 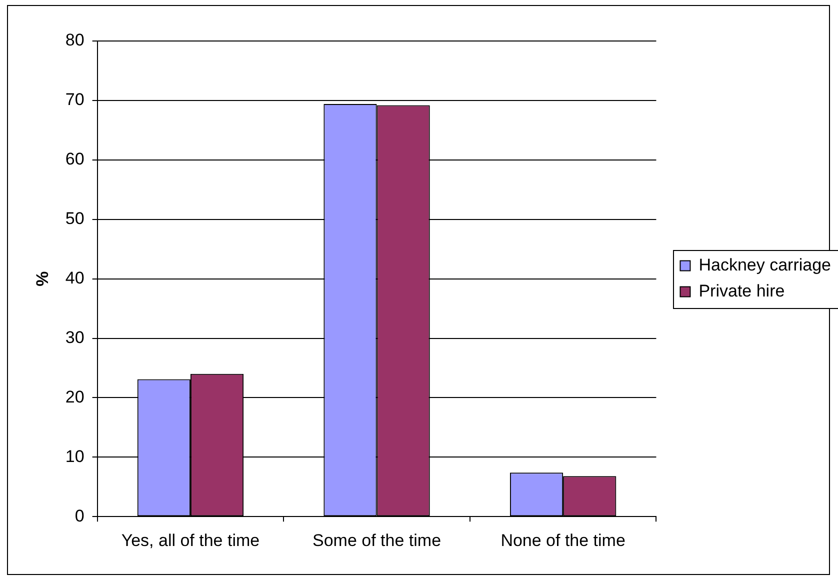 What do you see at coordinates (74, 159) in the screenshot?
I see `y-tick-label: 60` at bounding box center [74, 159].